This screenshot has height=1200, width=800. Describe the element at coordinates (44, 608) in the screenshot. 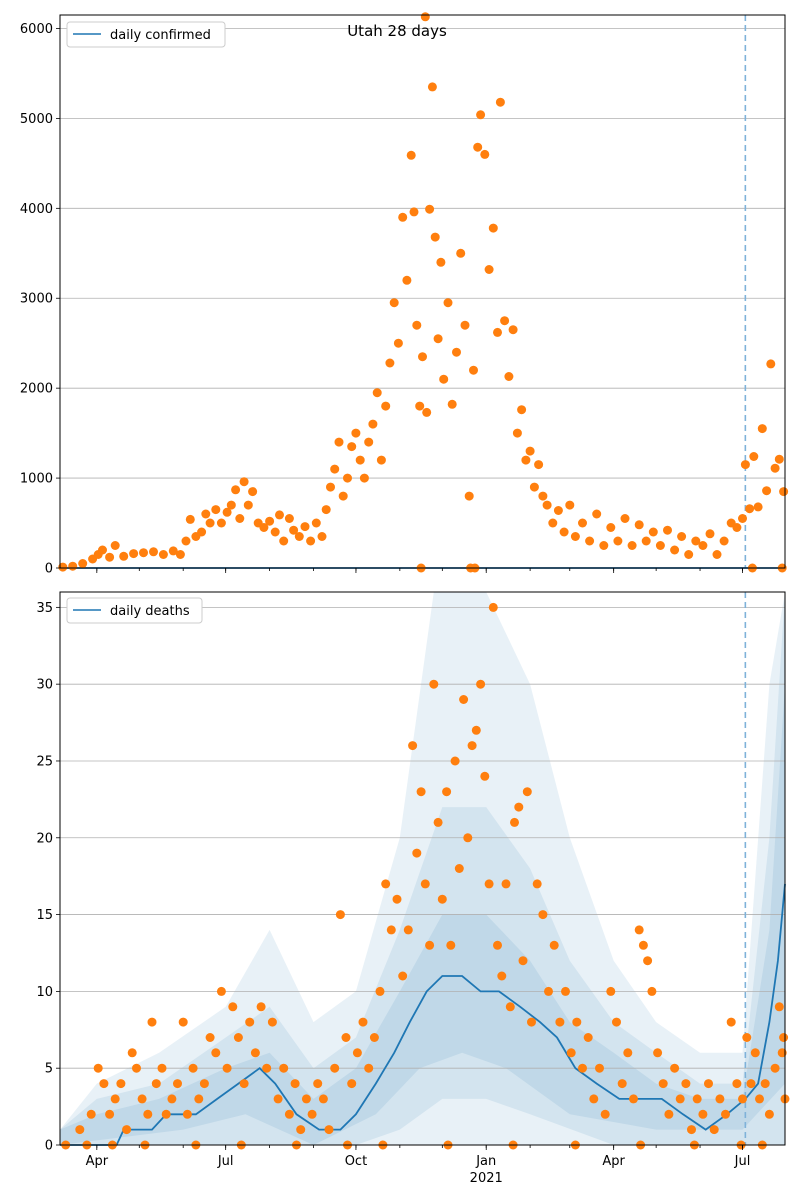

I see `y-tick-label: 35` at that location.